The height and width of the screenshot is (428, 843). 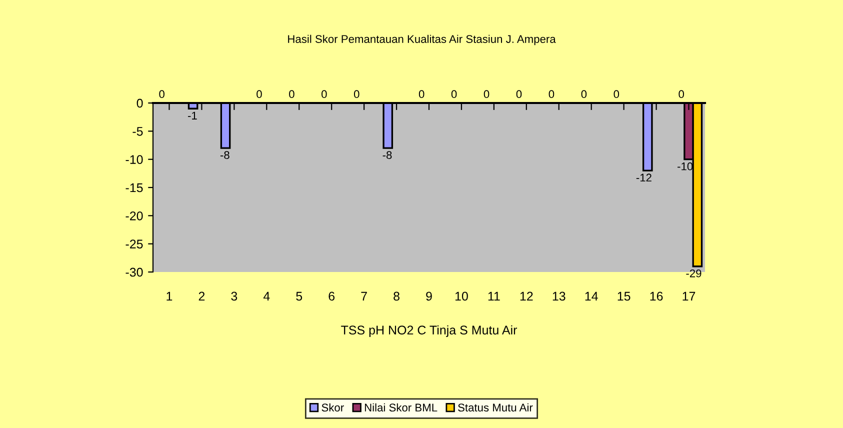 What do you see at coordinates (624, 296) in the screenshot?
I see `x-tick-label: 15` at bounding box center [624, 296].